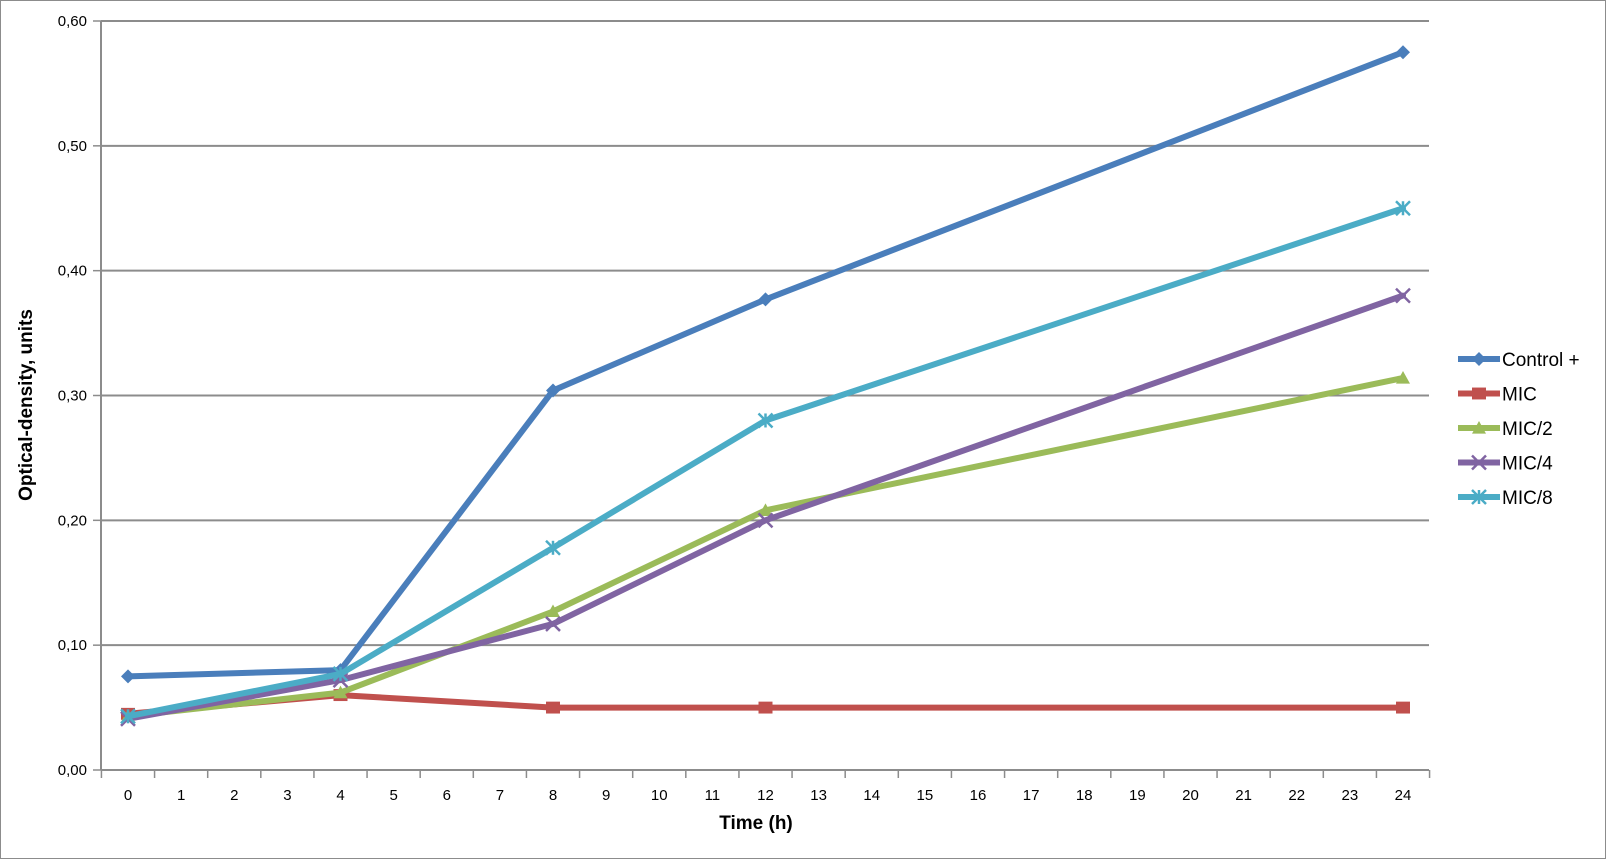  What do you see at coordinates (128, 795) in the screenshot?
I see `x-tick-label: 0` at bounding box center [128, 795].